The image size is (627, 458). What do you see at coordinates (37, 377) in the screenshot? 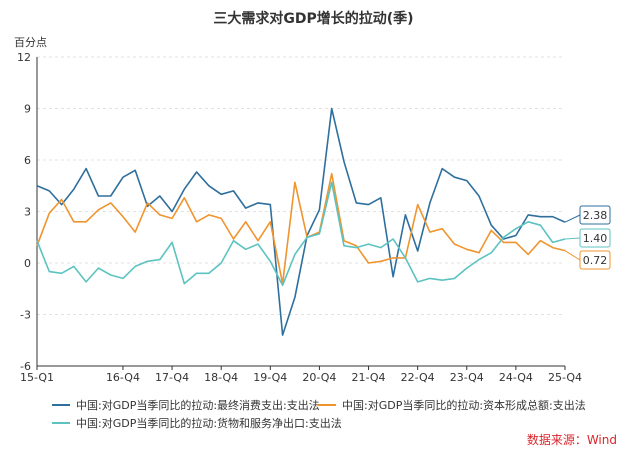
I see `x-tick-label: 15-Q1` at bounding box center [37, 377].